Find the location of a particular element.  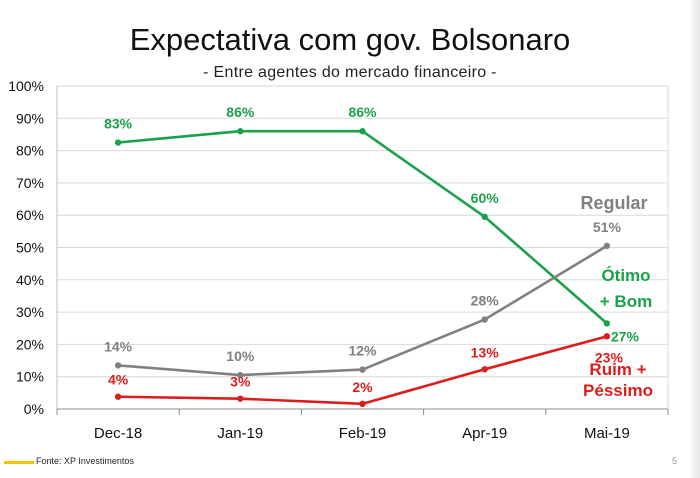

footer-source: Fonte: XP Investimentos is located at coordinates (85, 461).